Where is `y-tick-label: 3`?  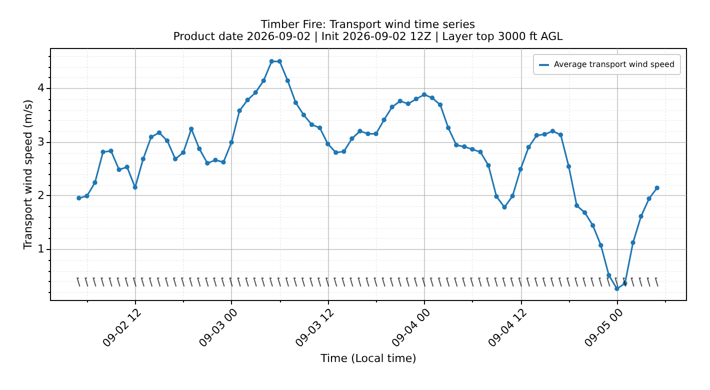
y-tick-label: 3 is located at coordinates (41, 141).